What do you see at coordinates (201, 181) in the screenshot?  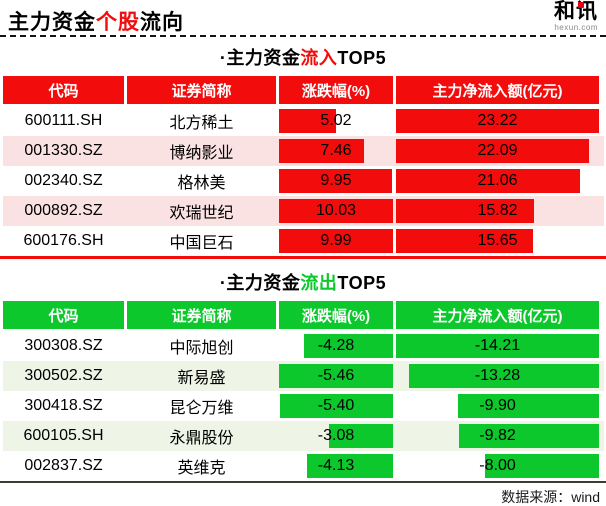 I see `stock-name: 格林美` at bounding box center [201, 181].